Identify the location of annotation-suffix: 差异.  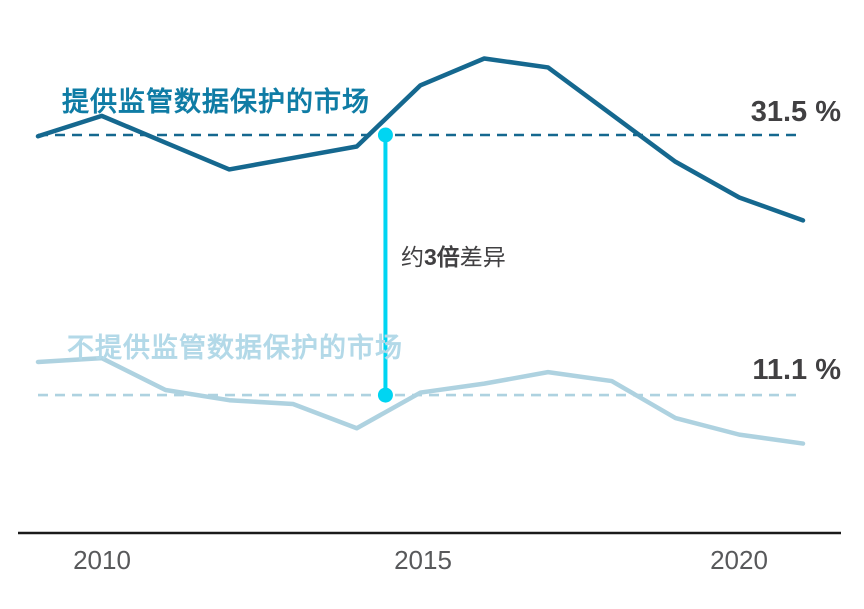
(482, 257).